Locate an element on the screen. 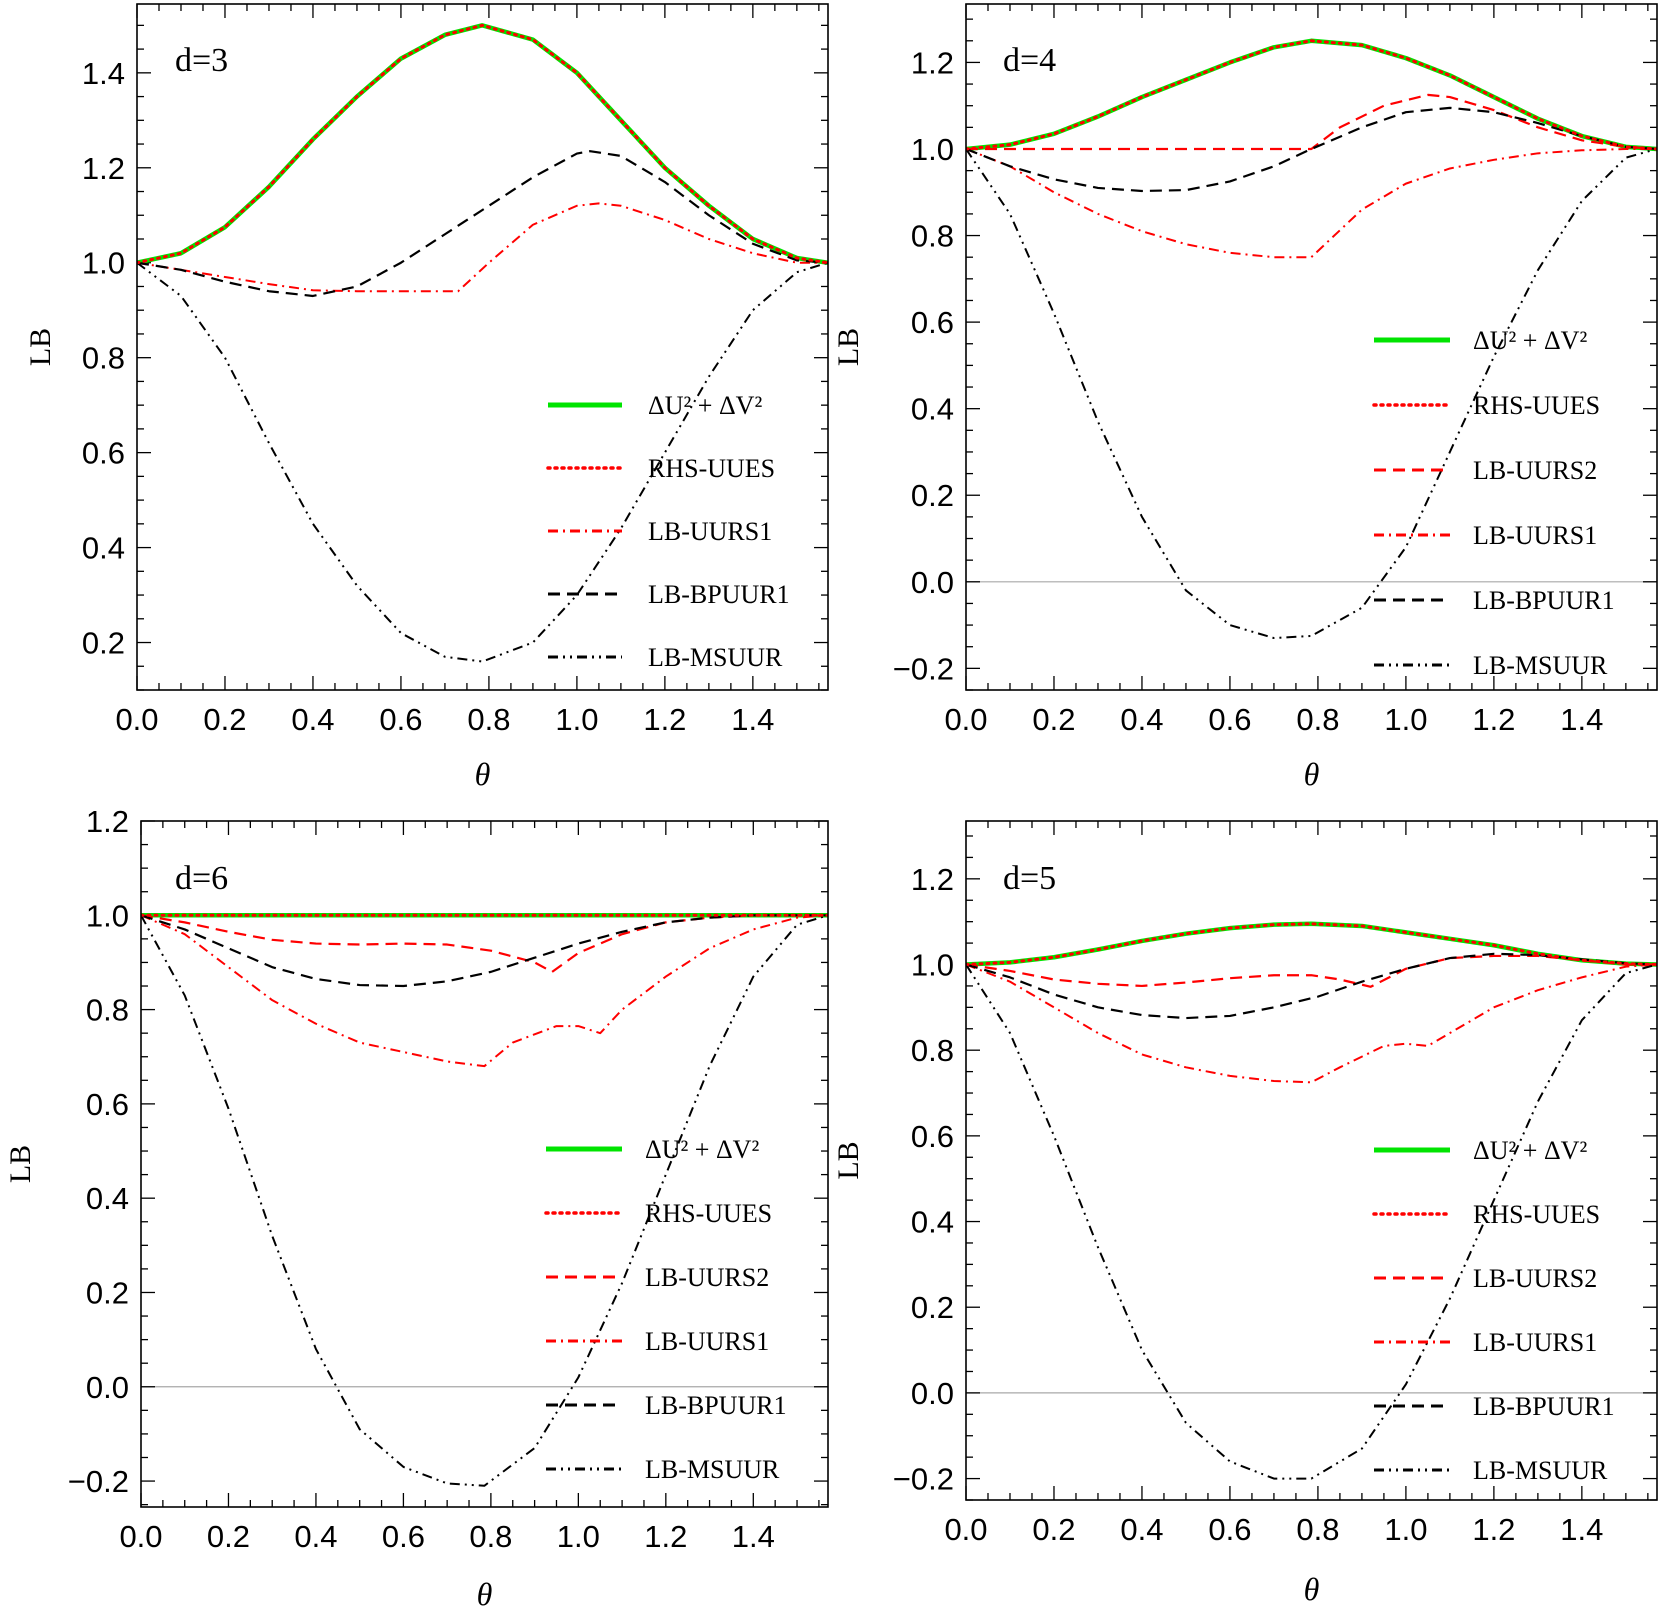 Image resolution: width=1661 pixels, height=1623 pixels. panel-label: d=6 is located at coordinates (201, 878).